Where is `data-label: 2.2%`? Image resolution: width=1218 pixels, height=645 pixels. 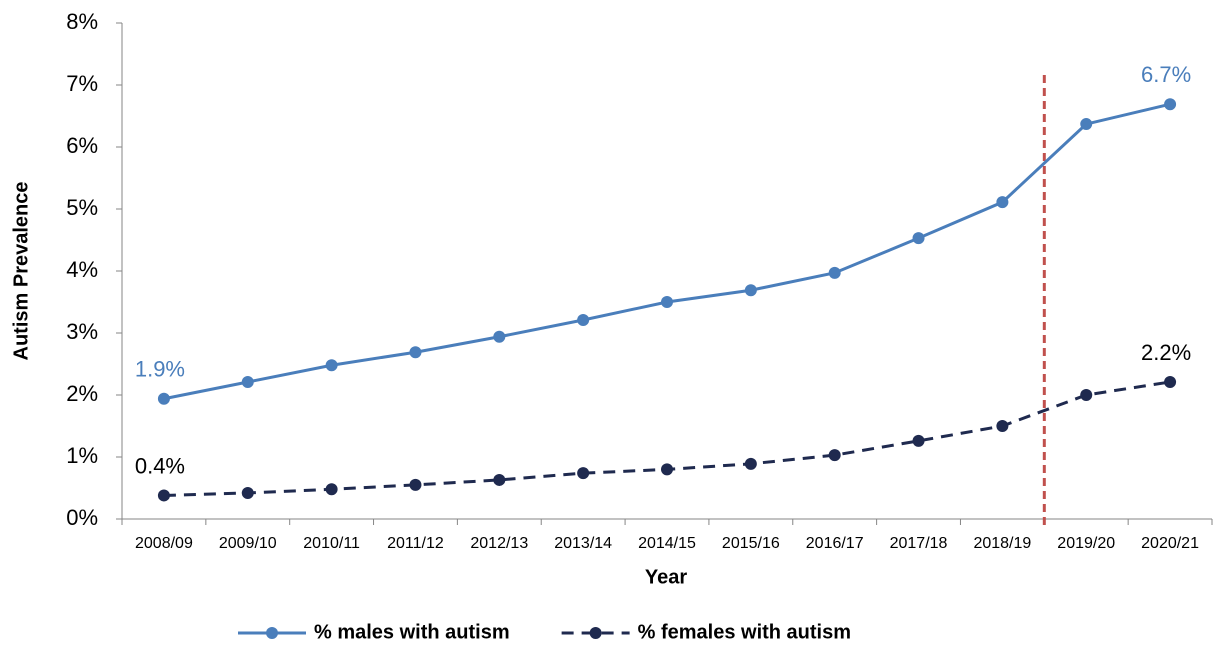
data-label: 2.2% is located at coordinates (1166, 352).